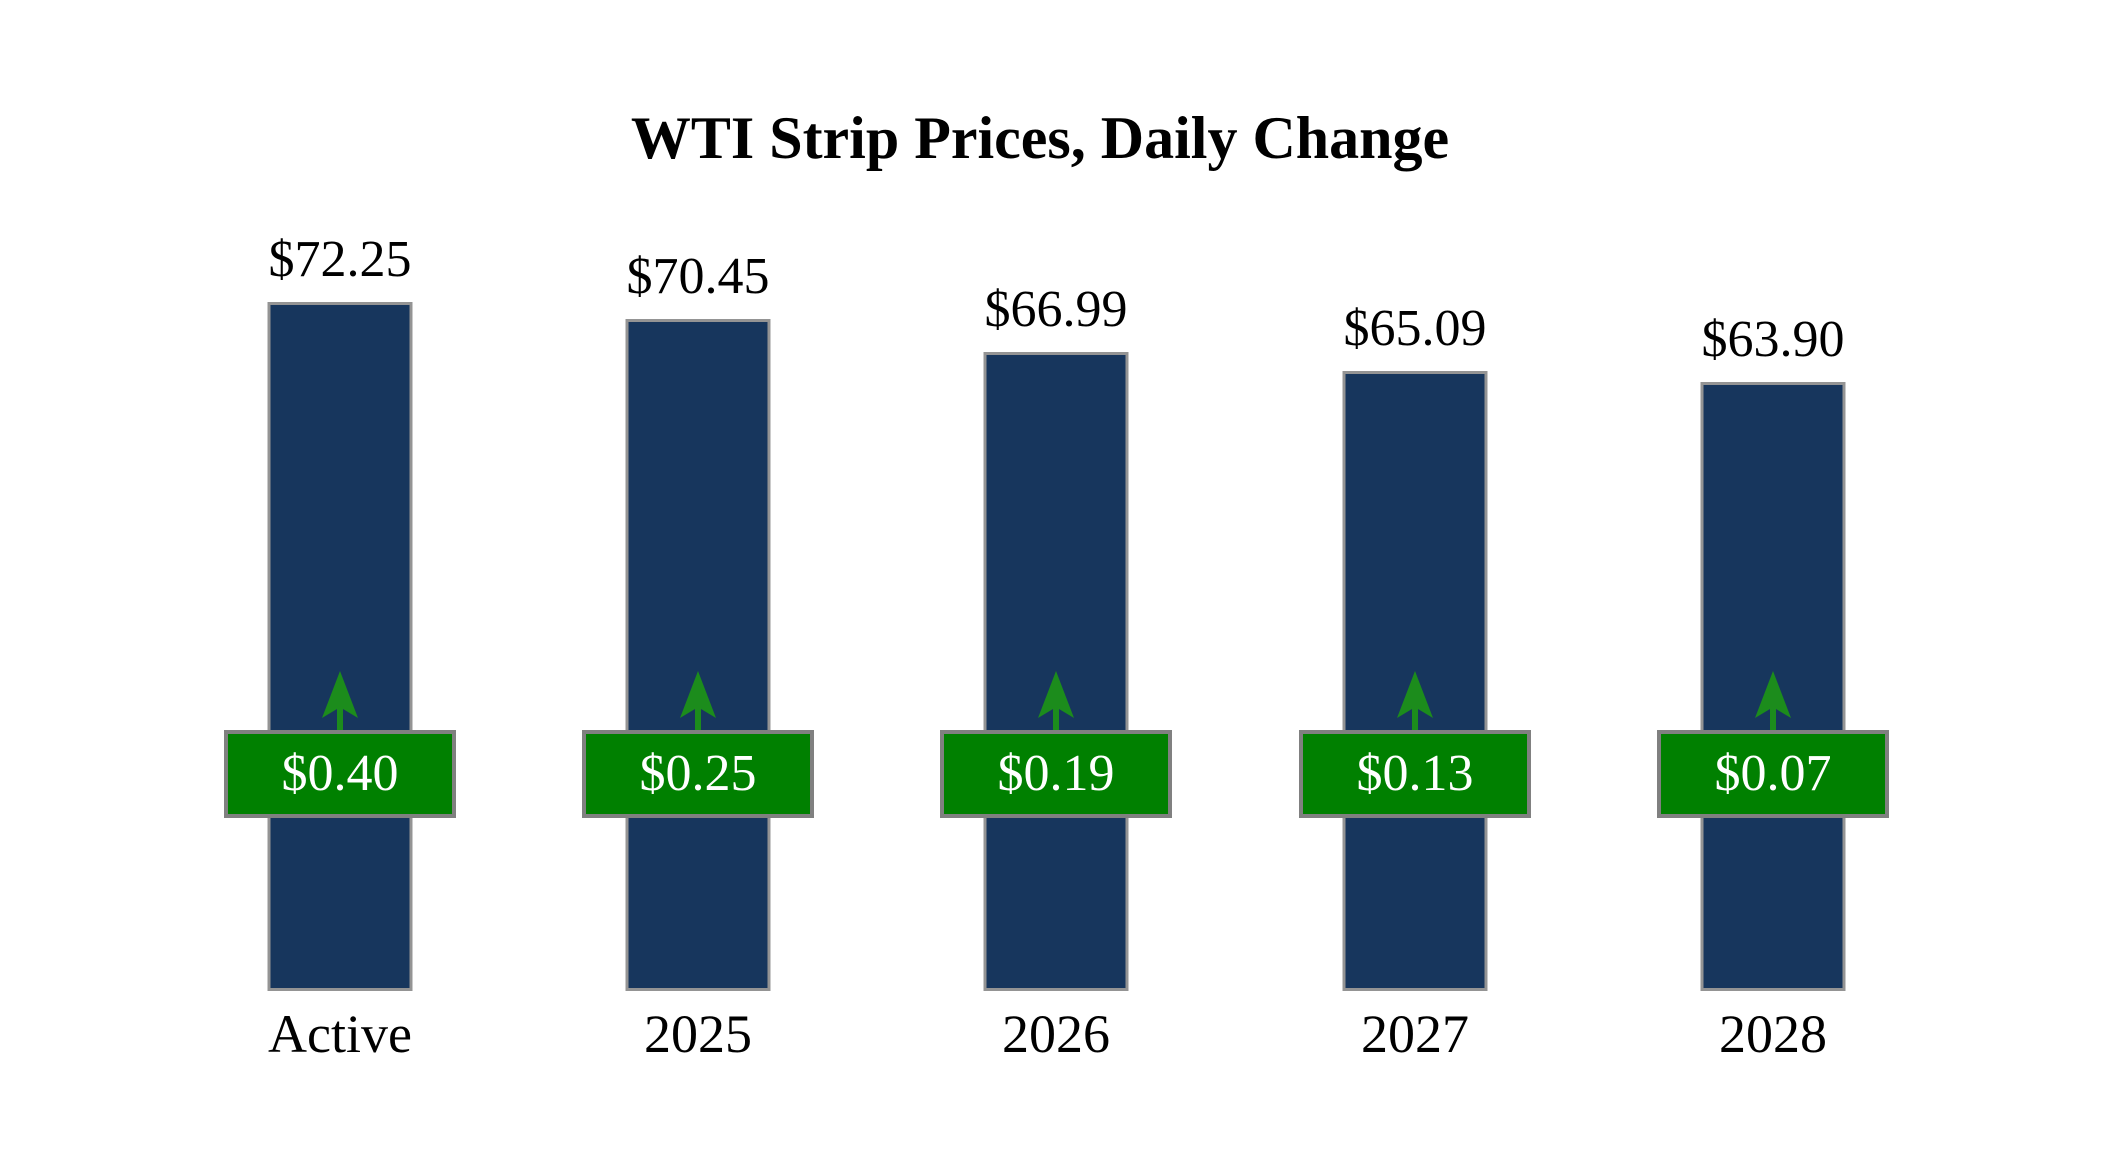  What do you see at coordinates (1056, 1034) in the screenshot?
I see `category-label: 2026` at bounding box center [1056, 1034].